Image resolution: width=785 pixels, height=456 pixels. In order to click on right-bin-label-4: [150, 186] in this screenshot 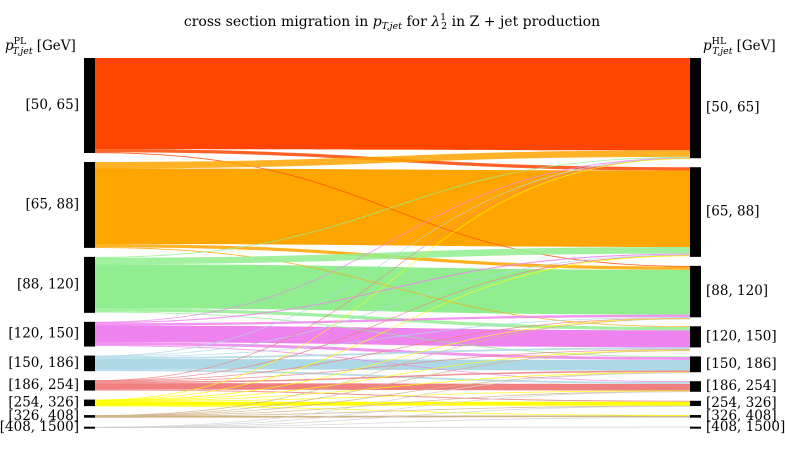, I will do `click(741, 364)`.